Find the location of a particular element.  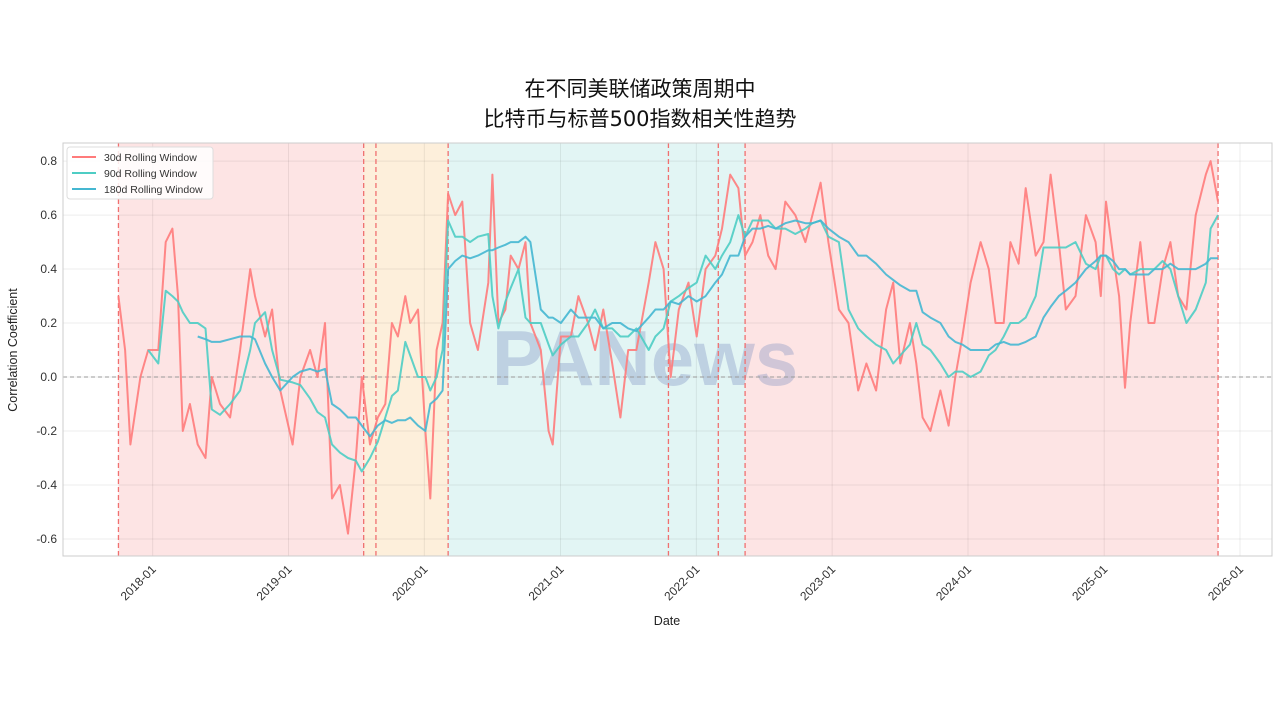

legend-label-30d: 30d Rolling Window is located at coordinates (150, 158).